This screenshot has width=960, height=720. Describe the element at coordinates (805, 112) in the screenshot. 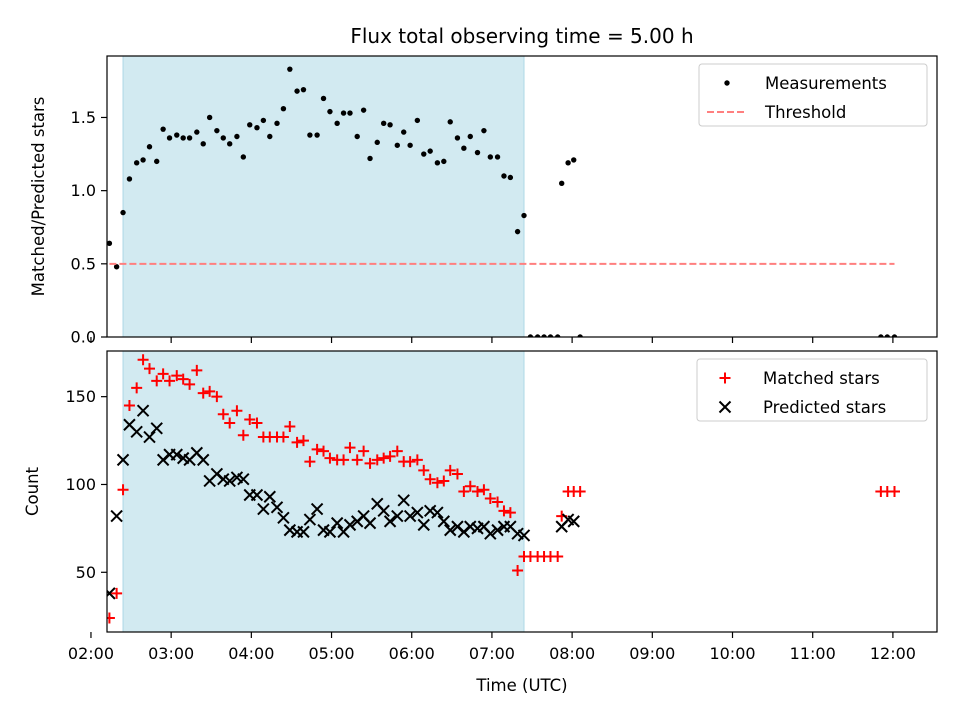

I see `legend-label: Threshold` at that location.